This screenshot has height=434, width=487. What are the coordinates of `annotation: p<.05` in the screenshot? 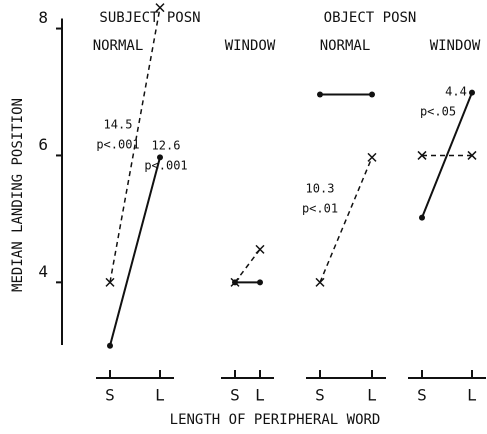 It's located at (438, 112).